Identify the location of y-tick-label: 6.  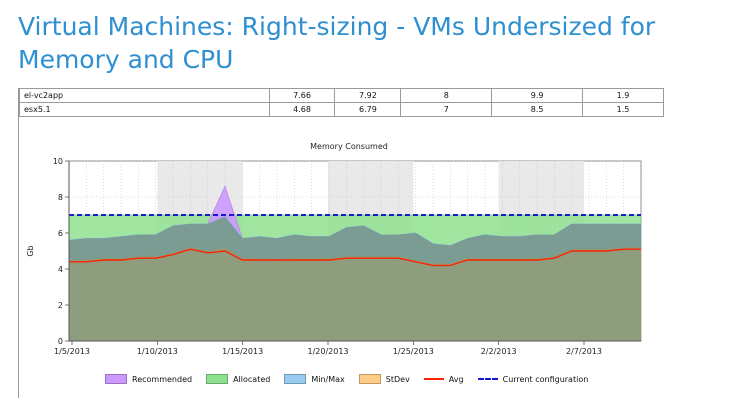
(60, 233).